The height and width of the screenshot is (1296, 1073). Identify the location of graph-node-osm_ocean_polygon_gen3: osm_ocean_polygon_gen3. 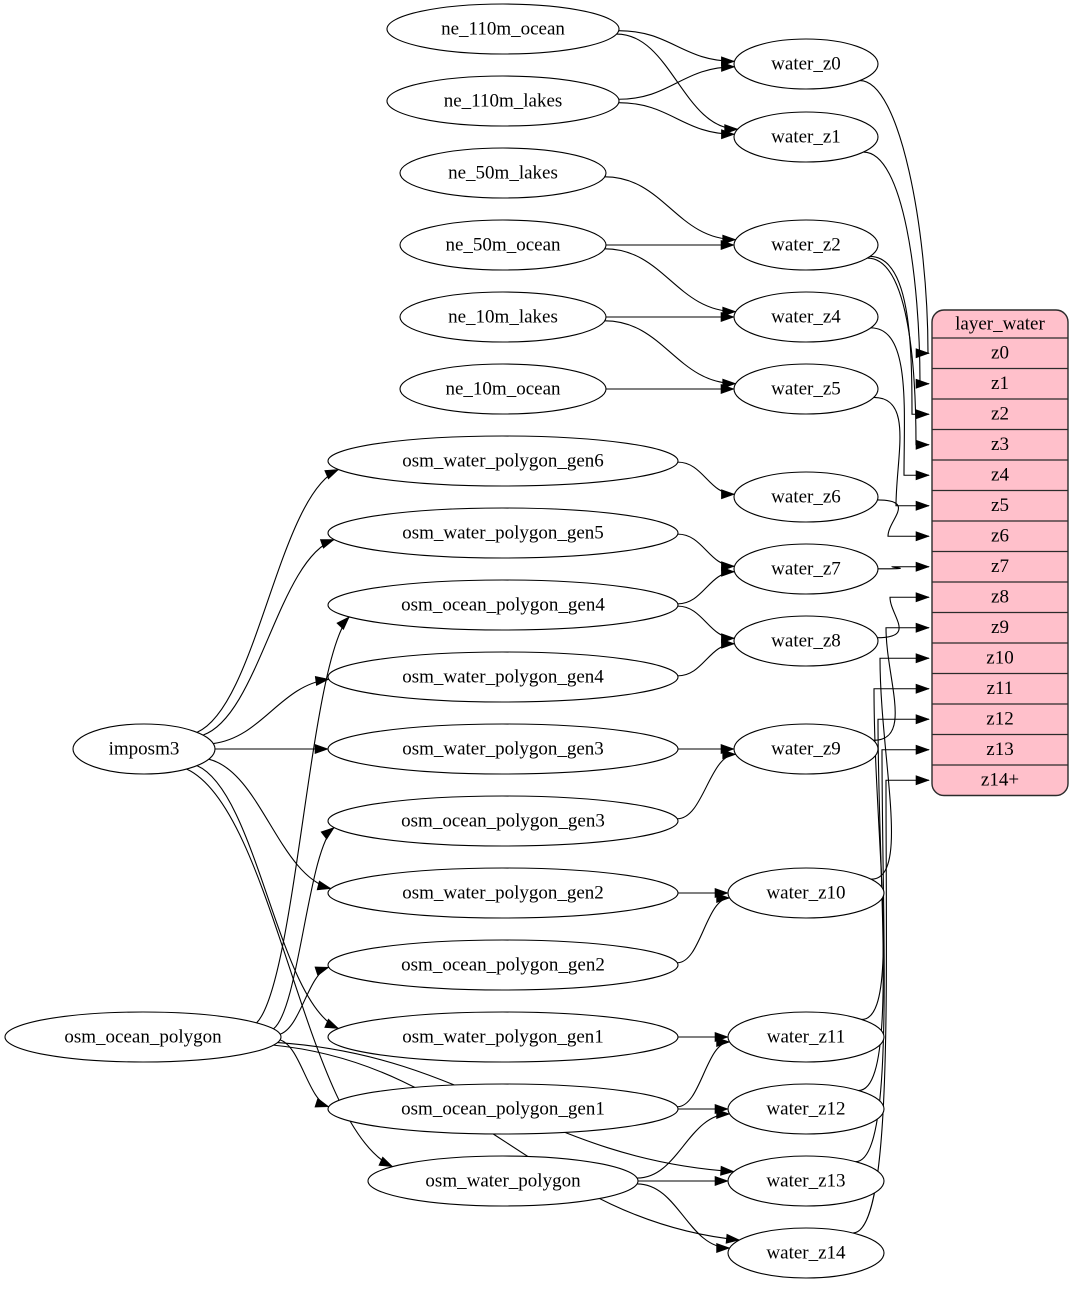
(503, 821).